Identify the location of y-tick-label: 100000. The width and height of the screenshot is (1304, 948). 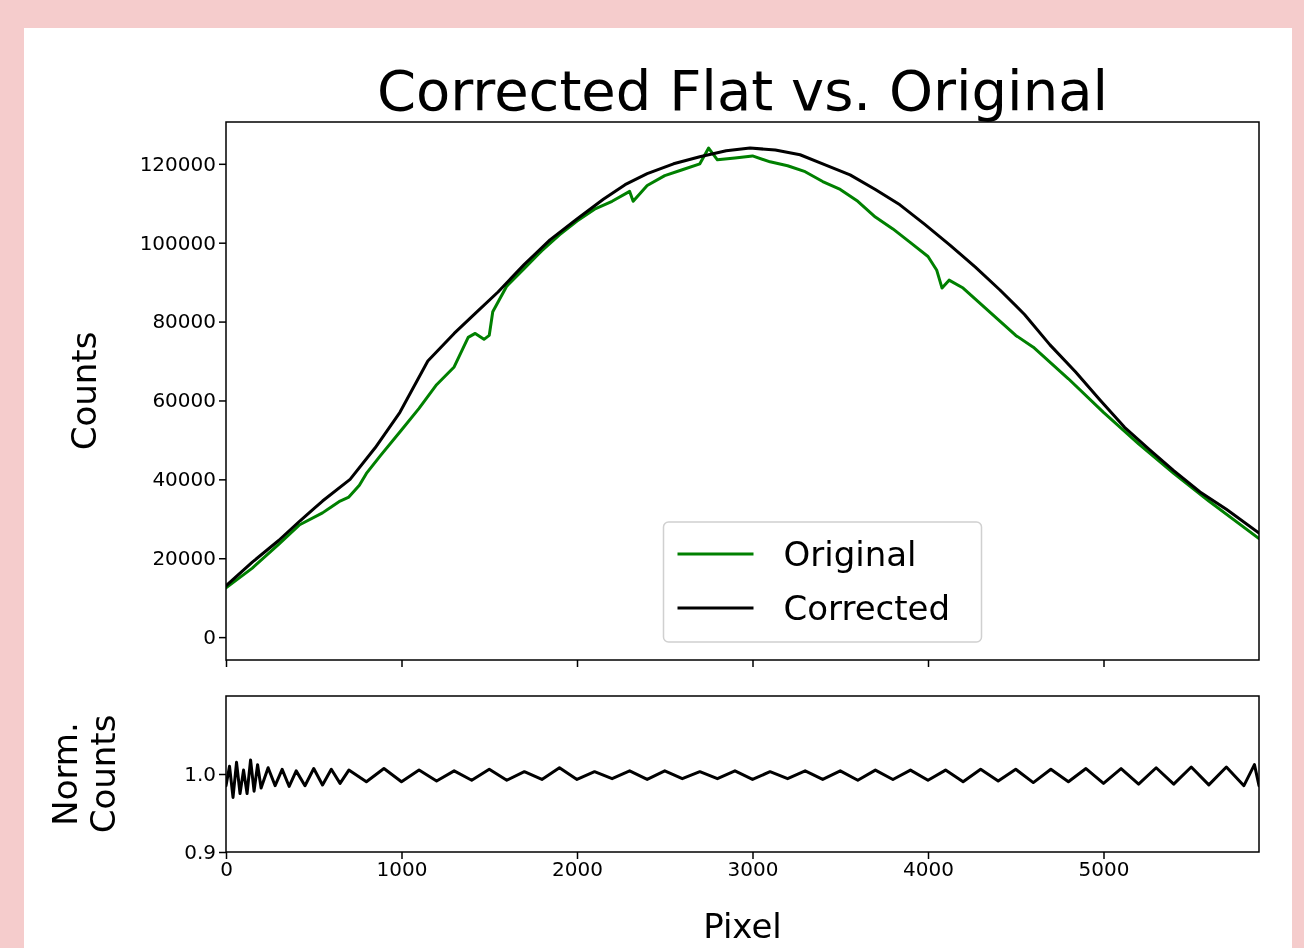
(177, 242).